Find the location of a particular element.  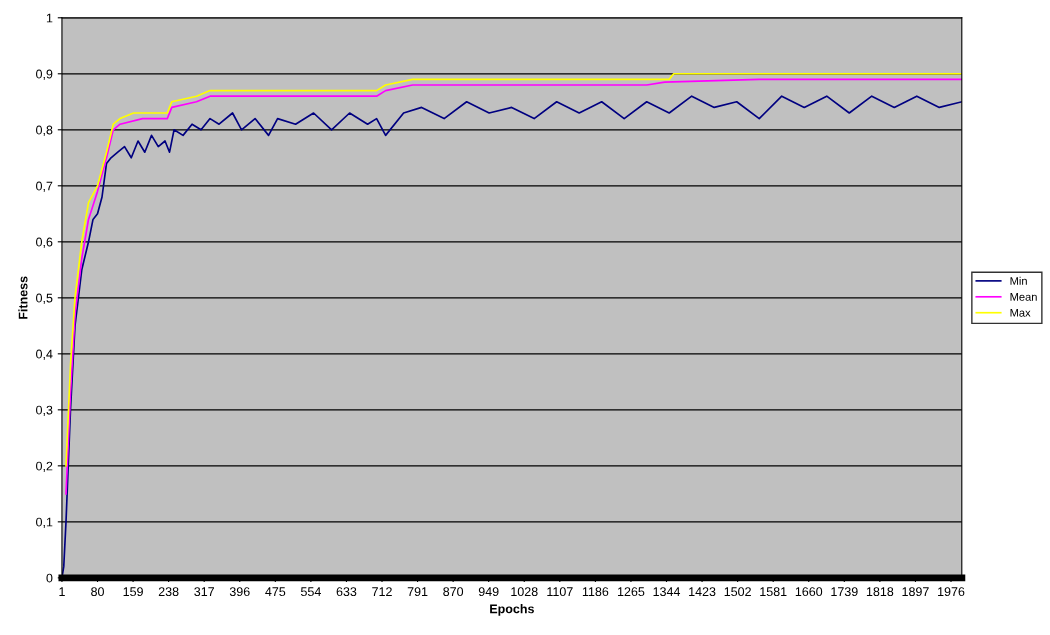

legend-label: Min is located at coordinates (1018, 280).